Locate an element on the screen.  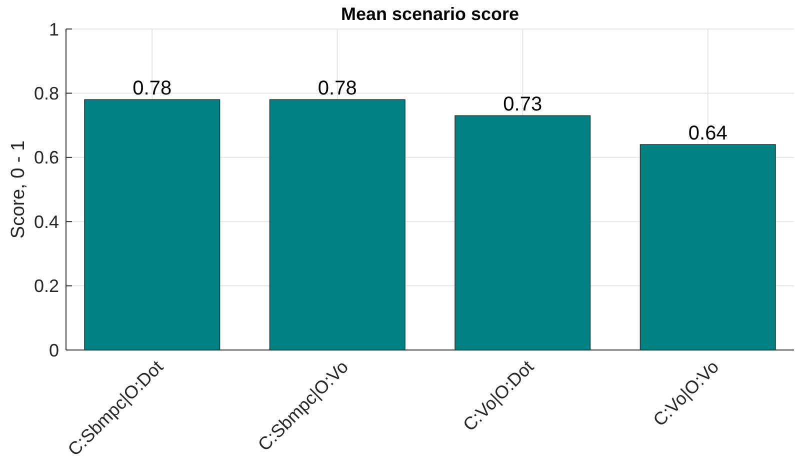
y-tick-label: 0 is located at coordinates (53, 350).